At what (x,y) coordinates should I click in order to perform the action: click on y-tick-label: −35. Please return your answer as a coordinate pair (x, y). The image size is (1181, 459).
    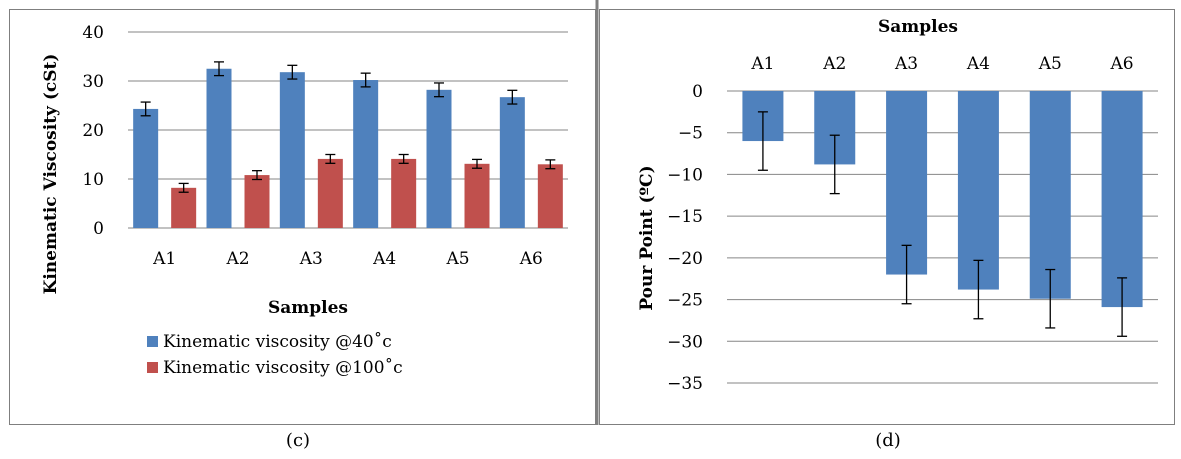
    Looking at the image, I should click on (685, 384).